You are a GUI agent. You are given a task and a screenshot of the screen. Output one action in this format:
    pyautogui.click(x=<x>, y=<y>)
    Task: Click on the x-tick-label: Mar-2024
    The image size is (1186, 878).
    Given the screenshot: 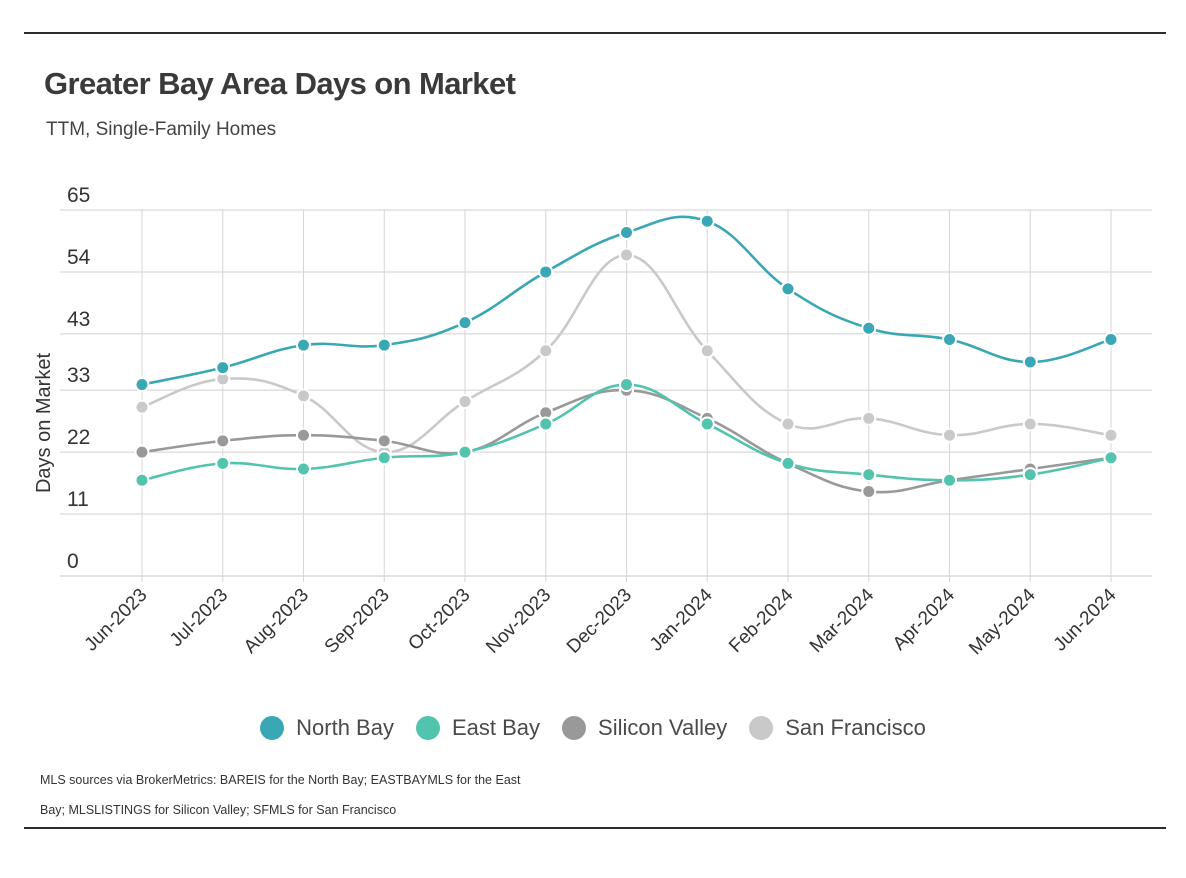 What is the action you would take?
    pyautogui.click(x=842, y=620)
    